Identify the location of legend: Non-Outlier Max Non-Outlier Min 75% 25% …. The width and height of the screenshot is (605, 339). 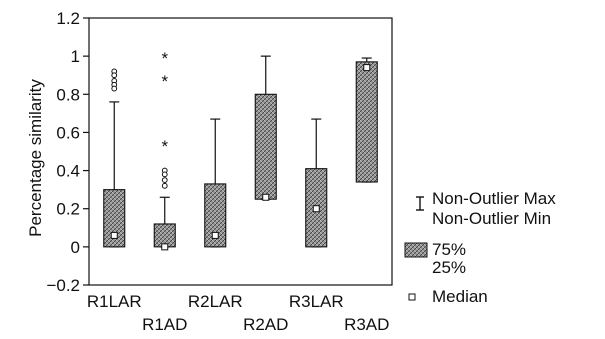
(480, 247).